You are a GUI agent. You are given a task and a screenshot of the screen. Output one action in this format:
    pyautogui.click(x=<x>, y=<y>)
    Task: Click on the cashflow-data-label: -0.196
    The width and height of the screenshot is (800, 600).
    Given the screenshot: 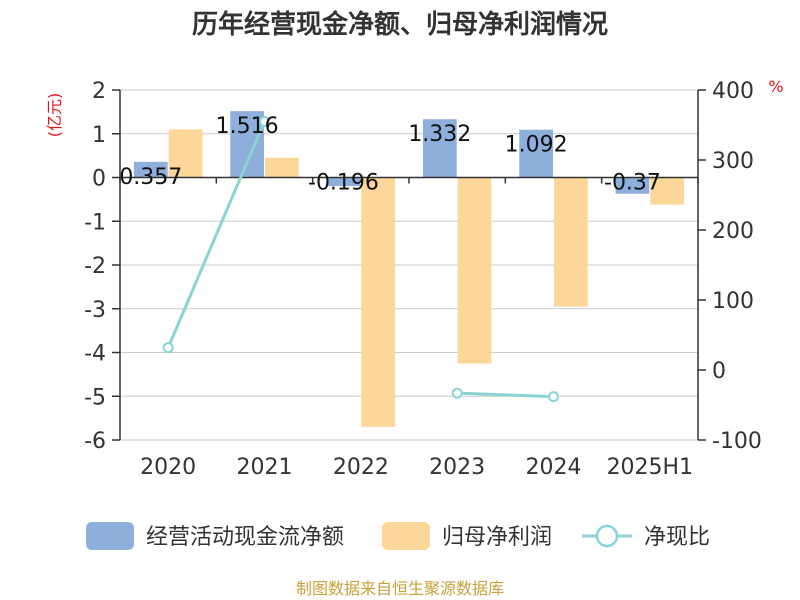 What is the action you would take?
    pyautogui.click(x=343, y=183)
    